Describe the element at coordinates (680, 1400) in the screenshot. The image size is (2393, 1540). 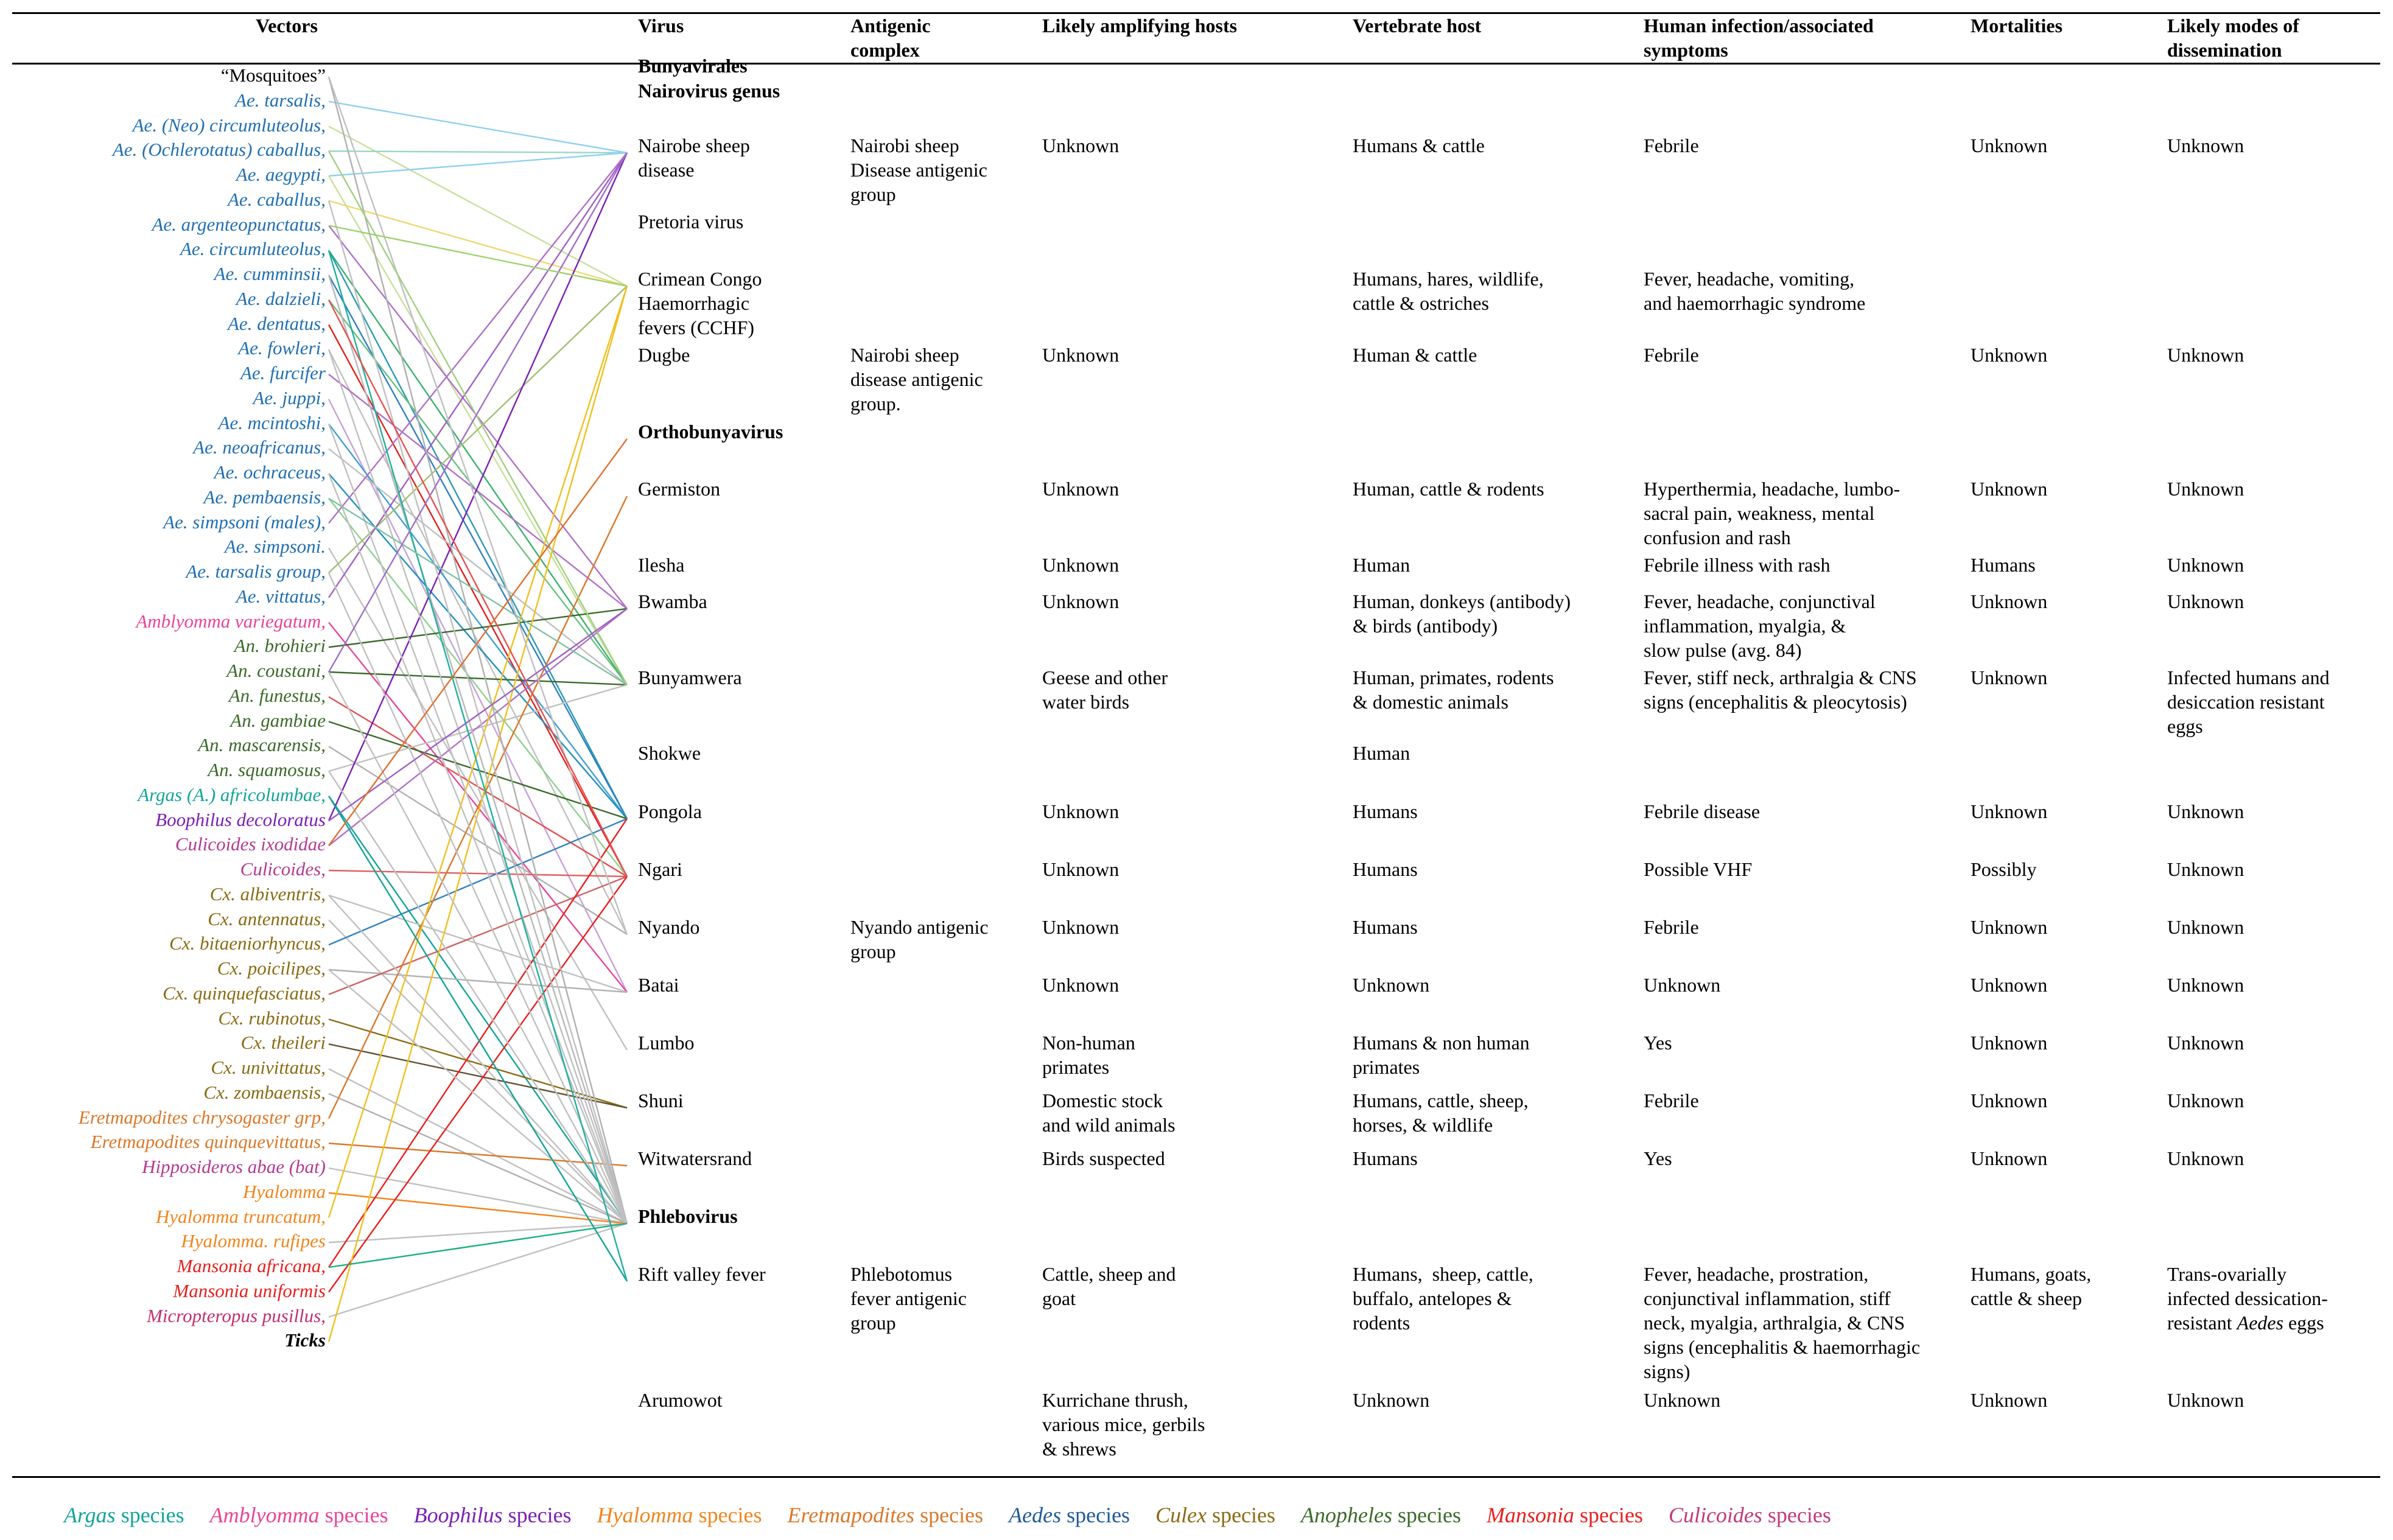
I see `cell-virus: Arumowot` at that location.